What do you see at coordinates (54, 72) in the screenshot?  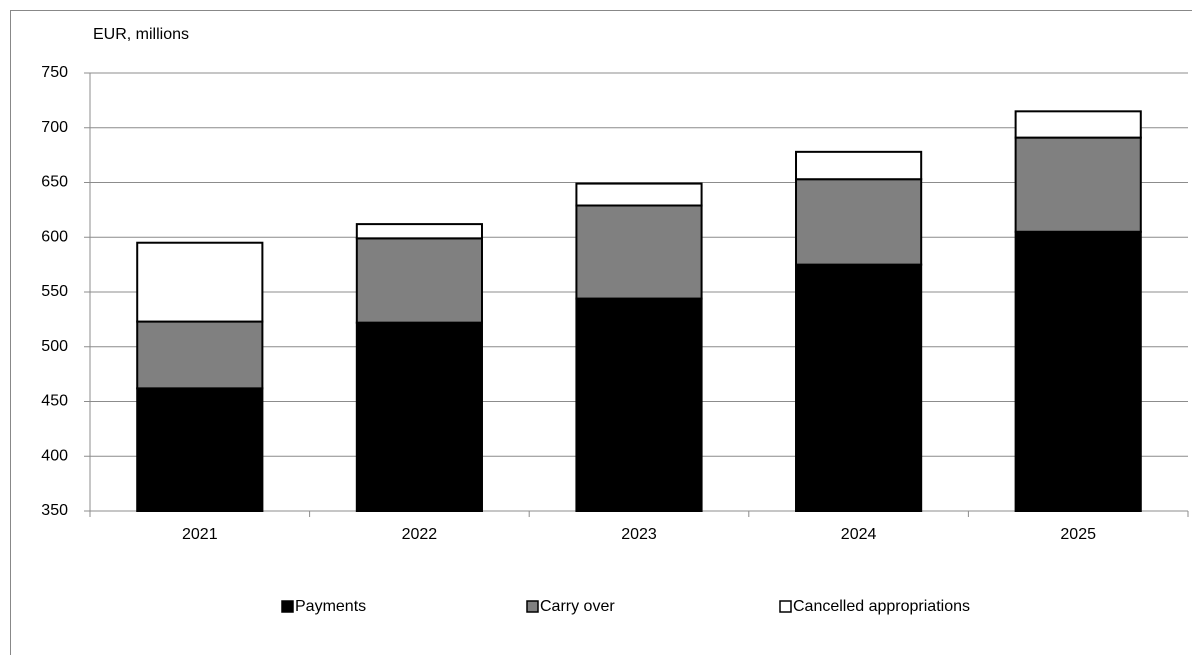 I see `y-tick-label: 750` at bounding box center [54, 72].